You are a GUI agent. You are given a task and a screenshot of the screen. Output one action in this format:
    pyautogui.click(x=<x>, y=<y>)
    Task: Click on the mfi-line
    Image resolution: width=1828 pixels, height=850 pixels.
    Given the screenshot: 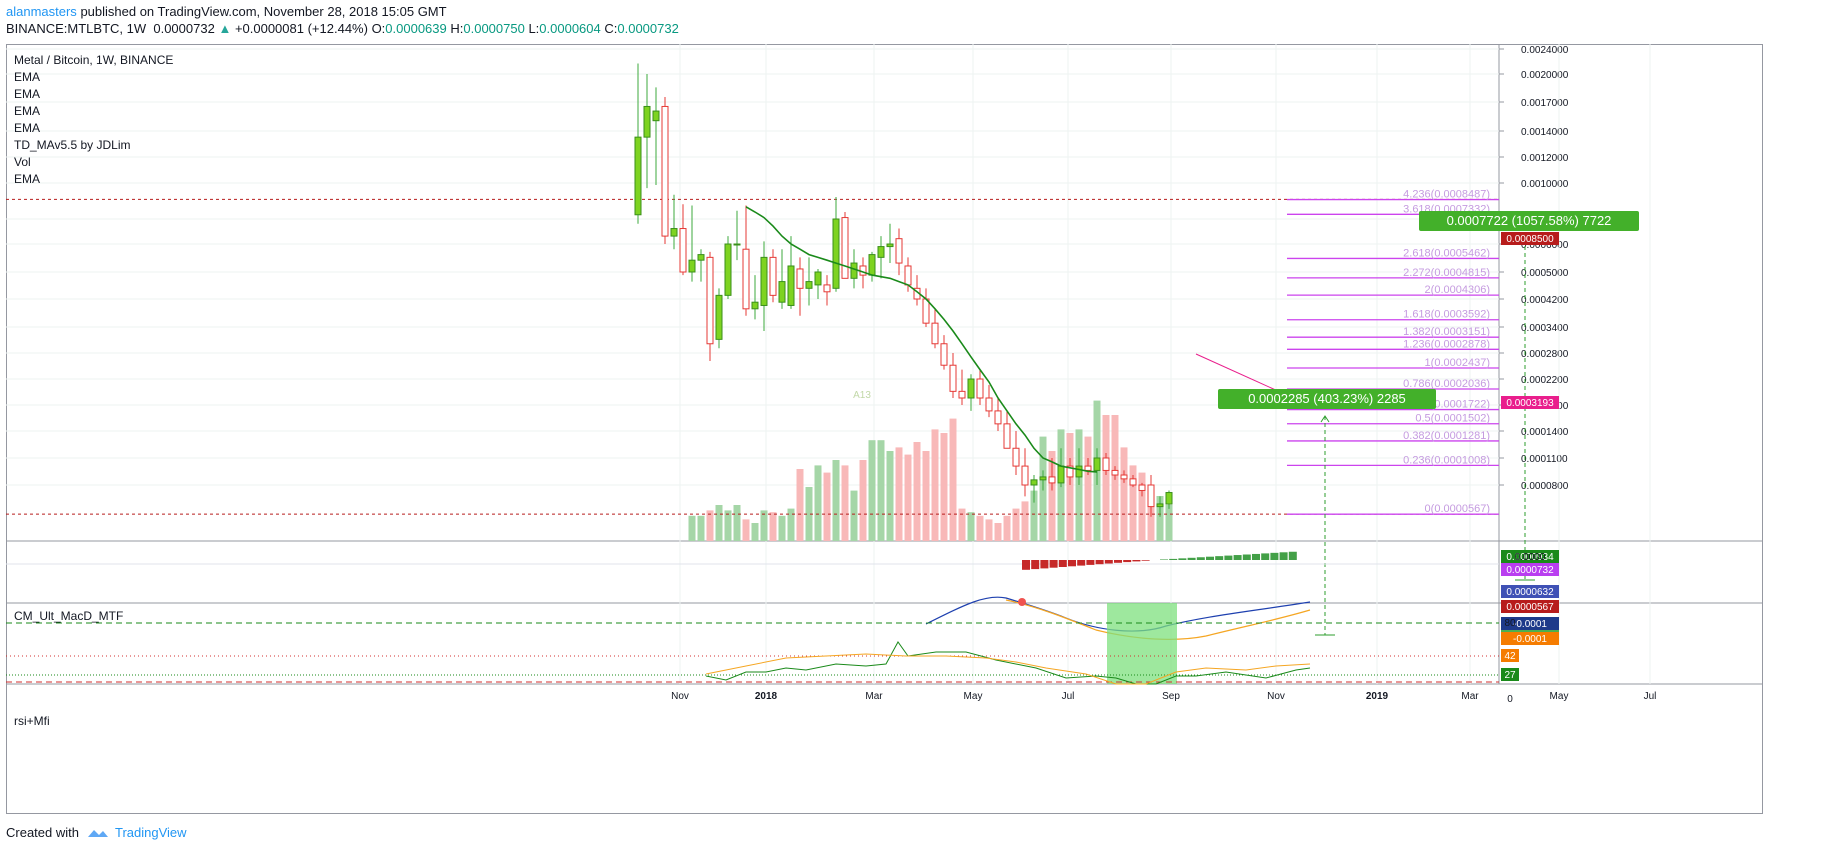 What is the action you would take?
    pyautogui.click(x=1008, y=669)
    